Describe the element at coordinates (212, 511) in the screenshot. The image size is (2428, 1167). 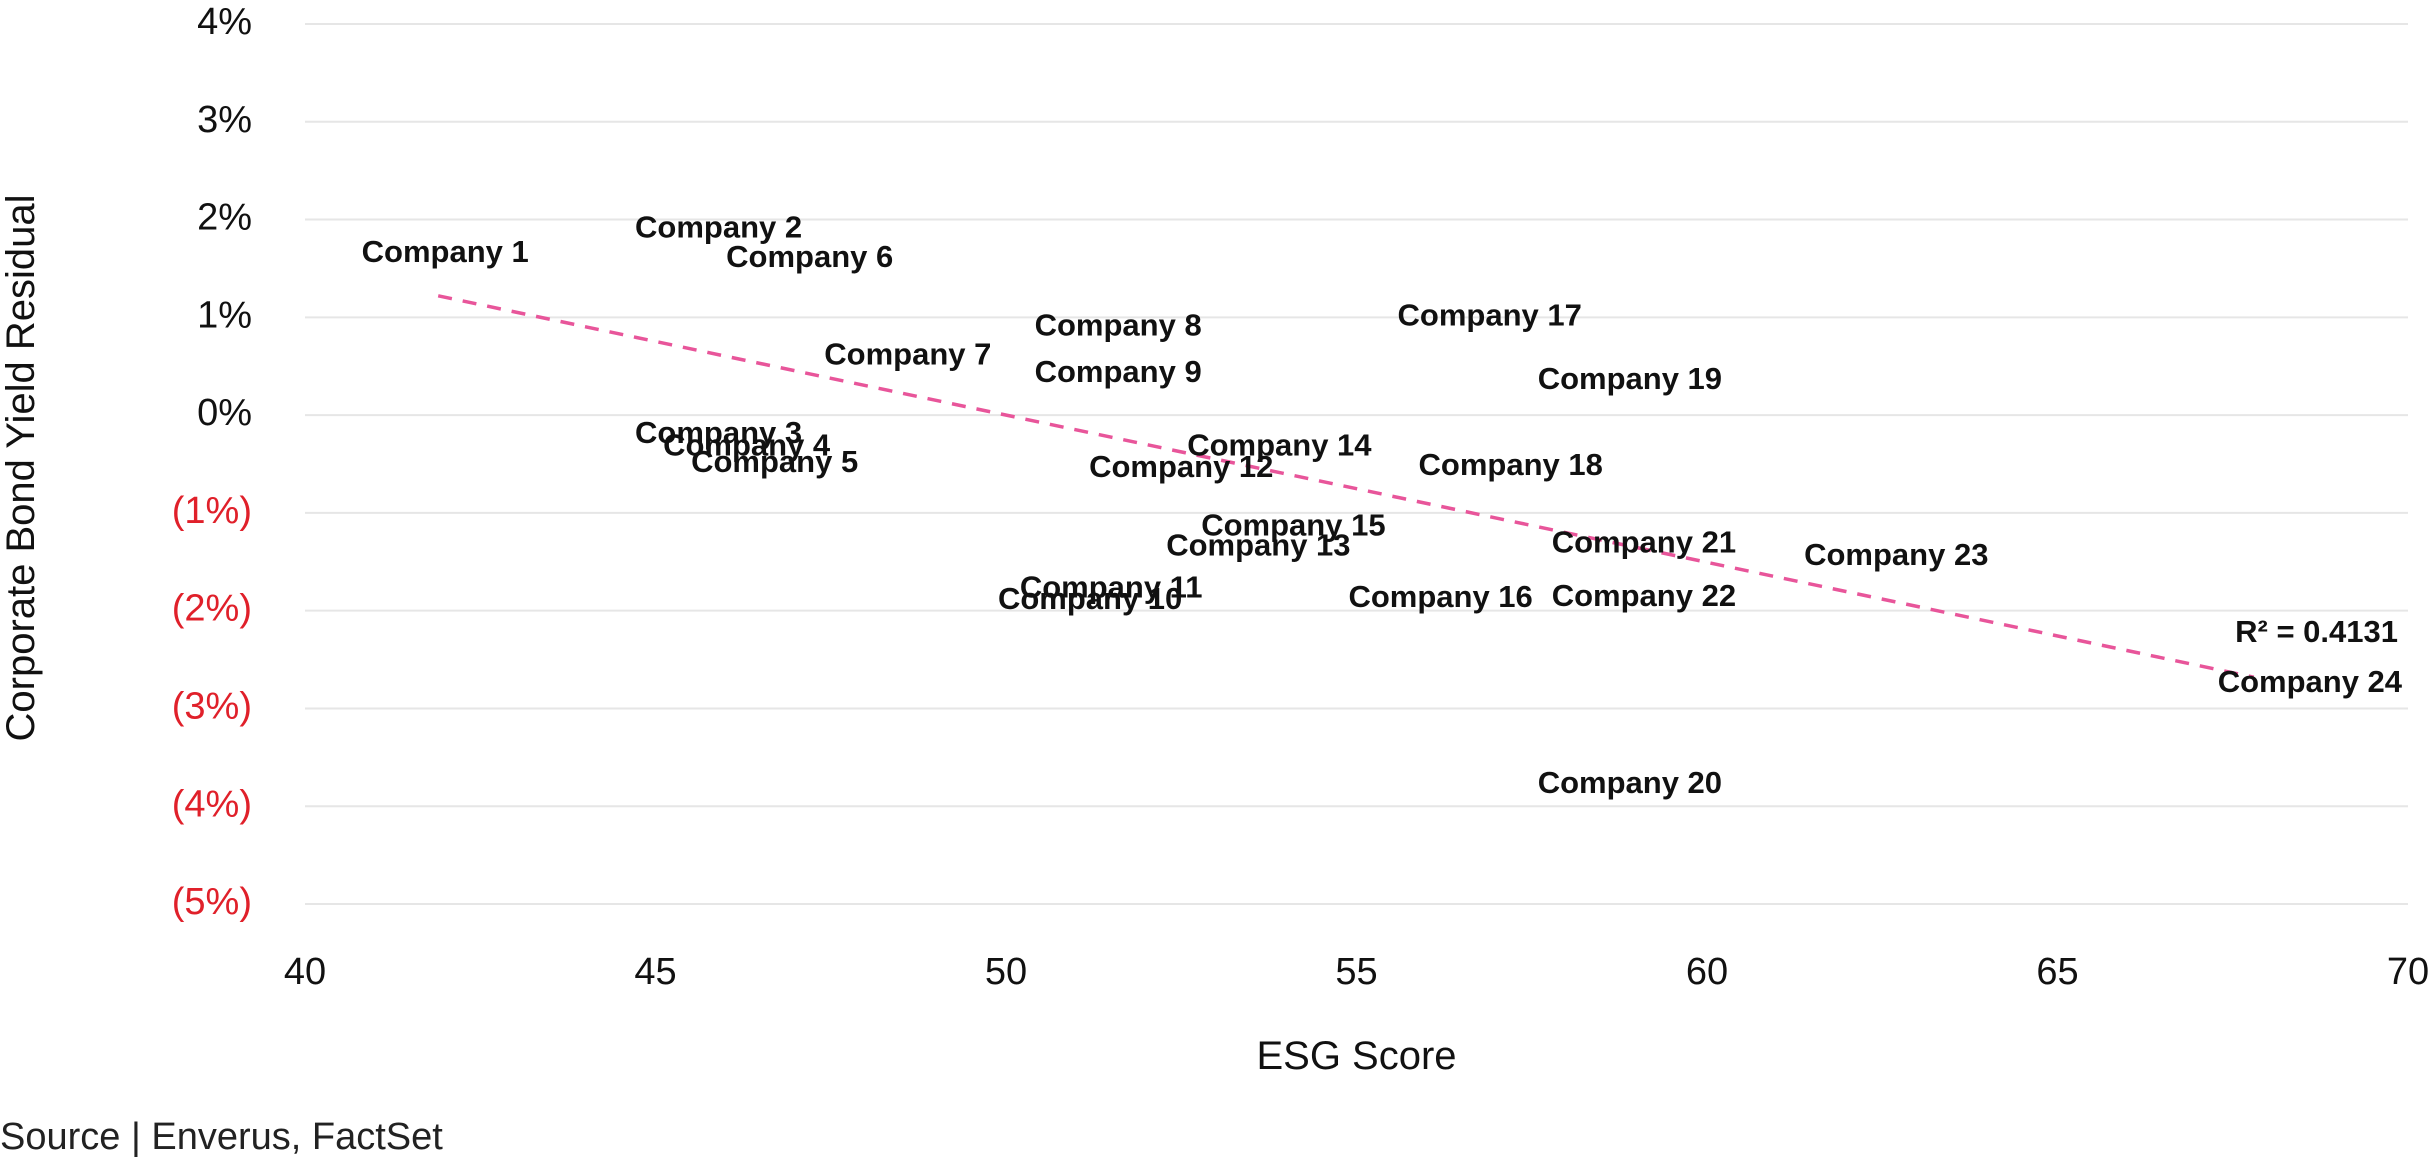
I see `y-tick-label: (1%)` at that location.